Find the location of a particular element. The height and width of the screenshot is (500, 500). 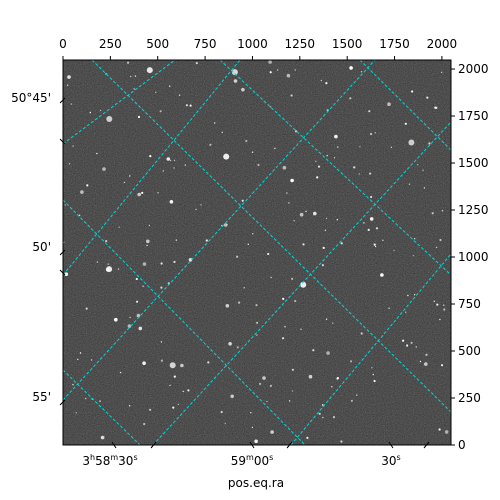

top-tick-label: 500 is located at coordinates (157, 44).